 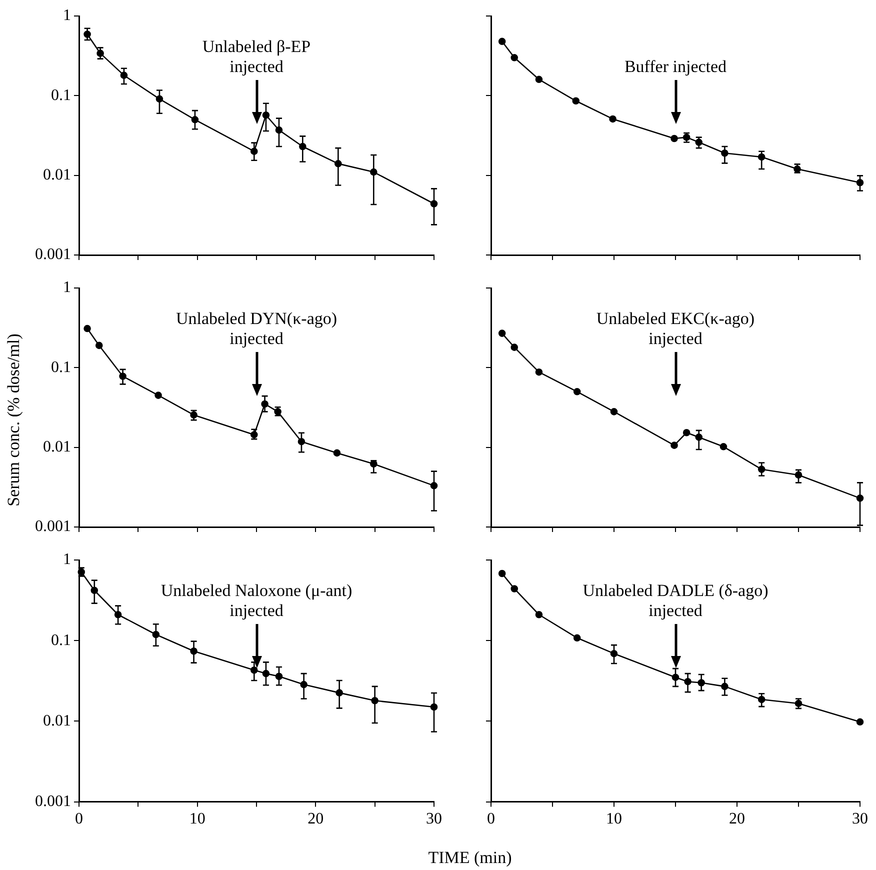 What do you see at coordinates (256, 600) in the screenshot?
I see `annotation: Unlabeled Naloxone (μ-ant) injected` at bounding box center [256, 600].